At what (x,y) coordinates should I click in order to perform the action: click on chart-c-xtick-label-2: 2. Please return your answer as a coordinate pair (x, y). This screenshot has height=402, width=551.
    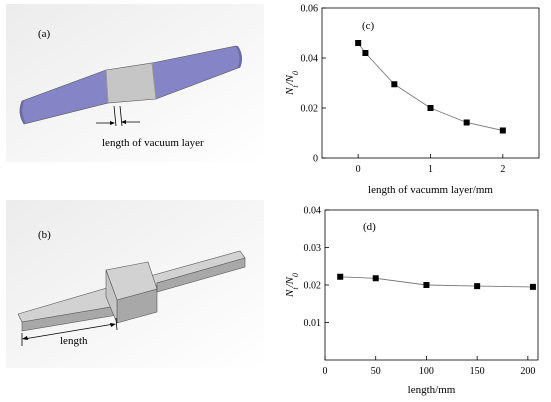
    Looking at the image, I should click on (502, 169).